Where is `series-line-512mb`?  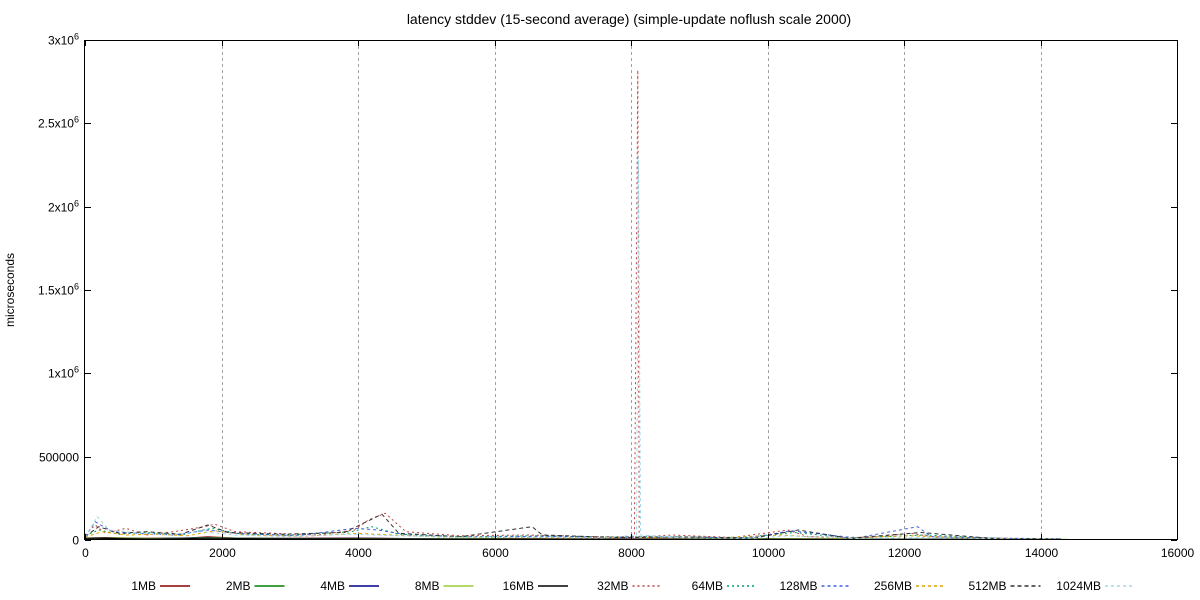 series-line-512mb is located at coordinates (573, 526).